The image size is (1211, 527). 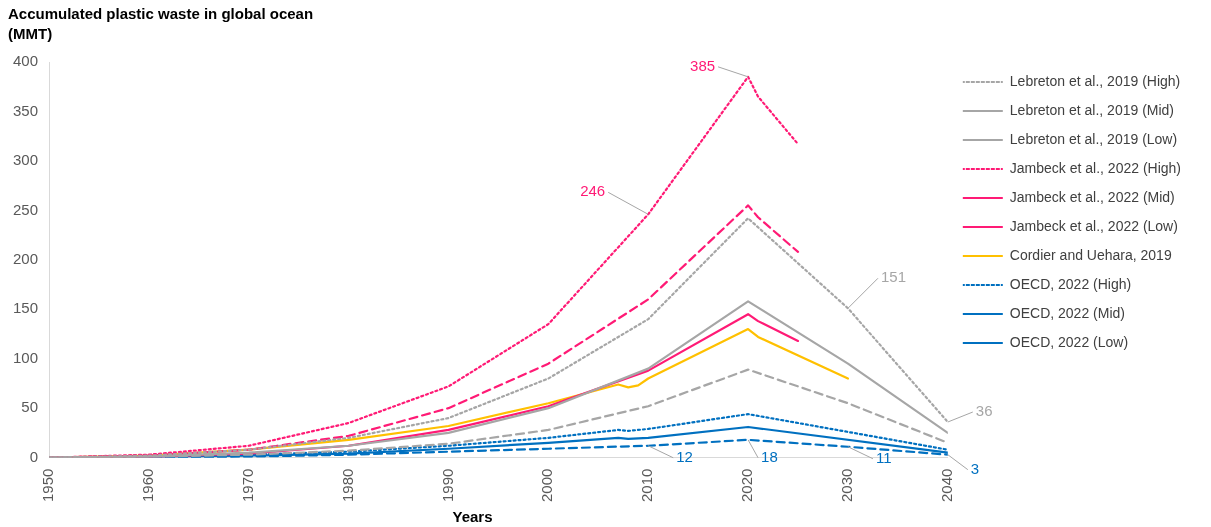 I want to click on annotation: 36, so click(x=984, y=411).